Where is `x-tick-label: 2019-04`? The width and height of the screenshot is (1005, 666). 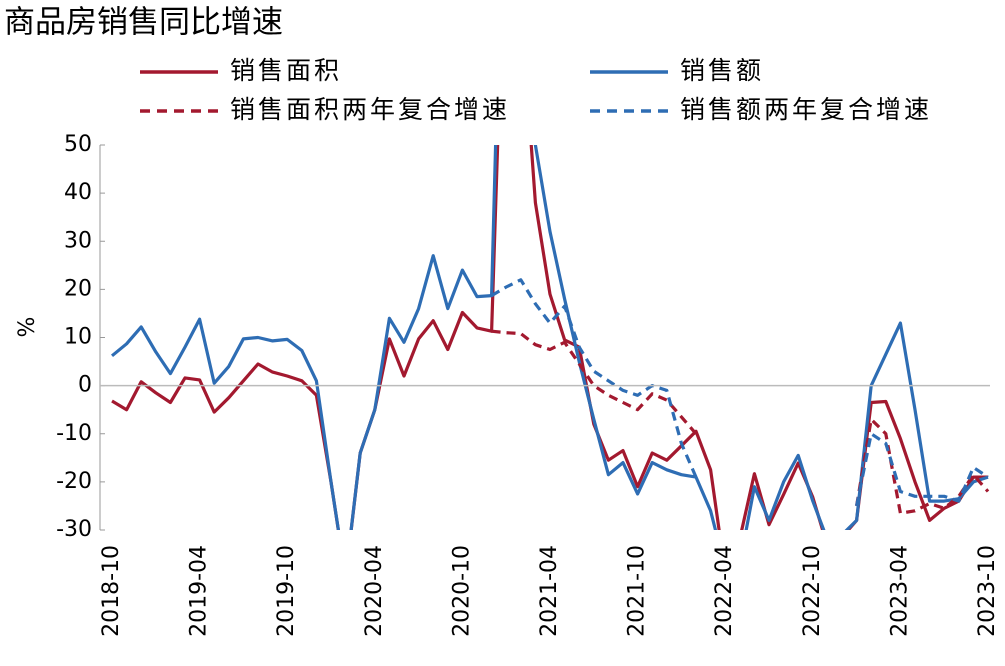
x-tick-label: 2019-04 is located at coordinates (199, 591).